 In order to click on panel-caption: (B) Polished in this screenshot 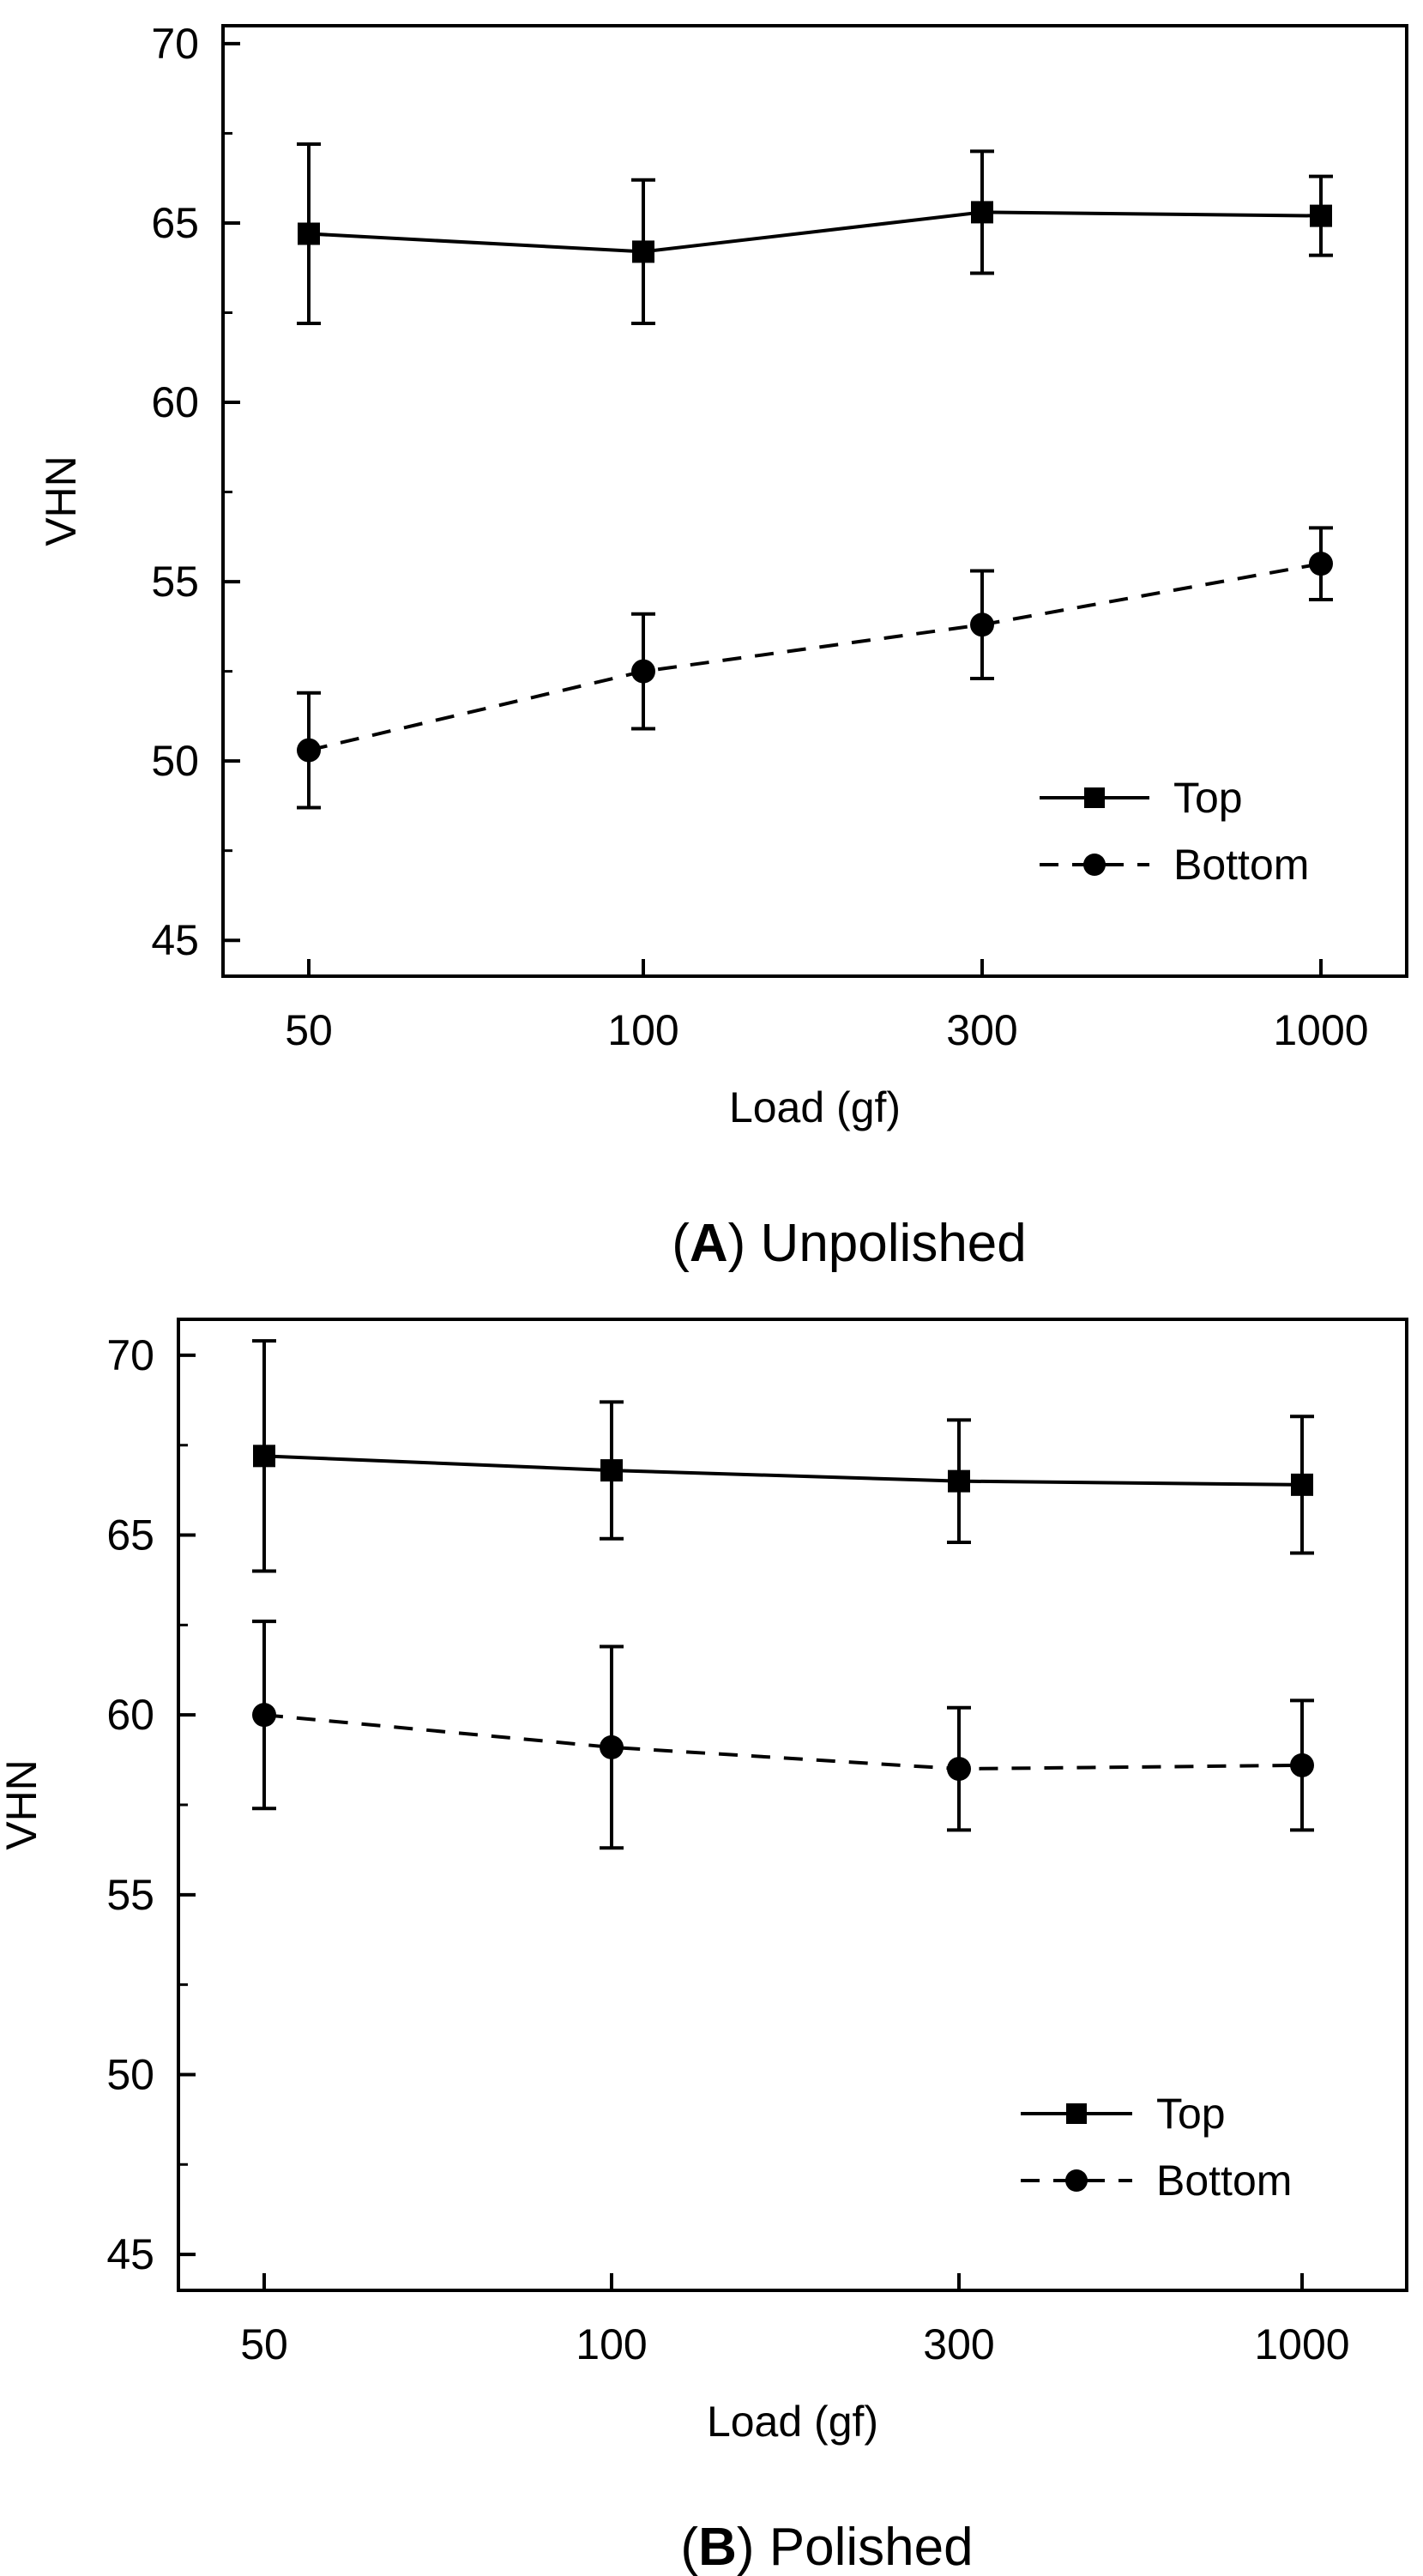, I will do `click(827, 2547)`.